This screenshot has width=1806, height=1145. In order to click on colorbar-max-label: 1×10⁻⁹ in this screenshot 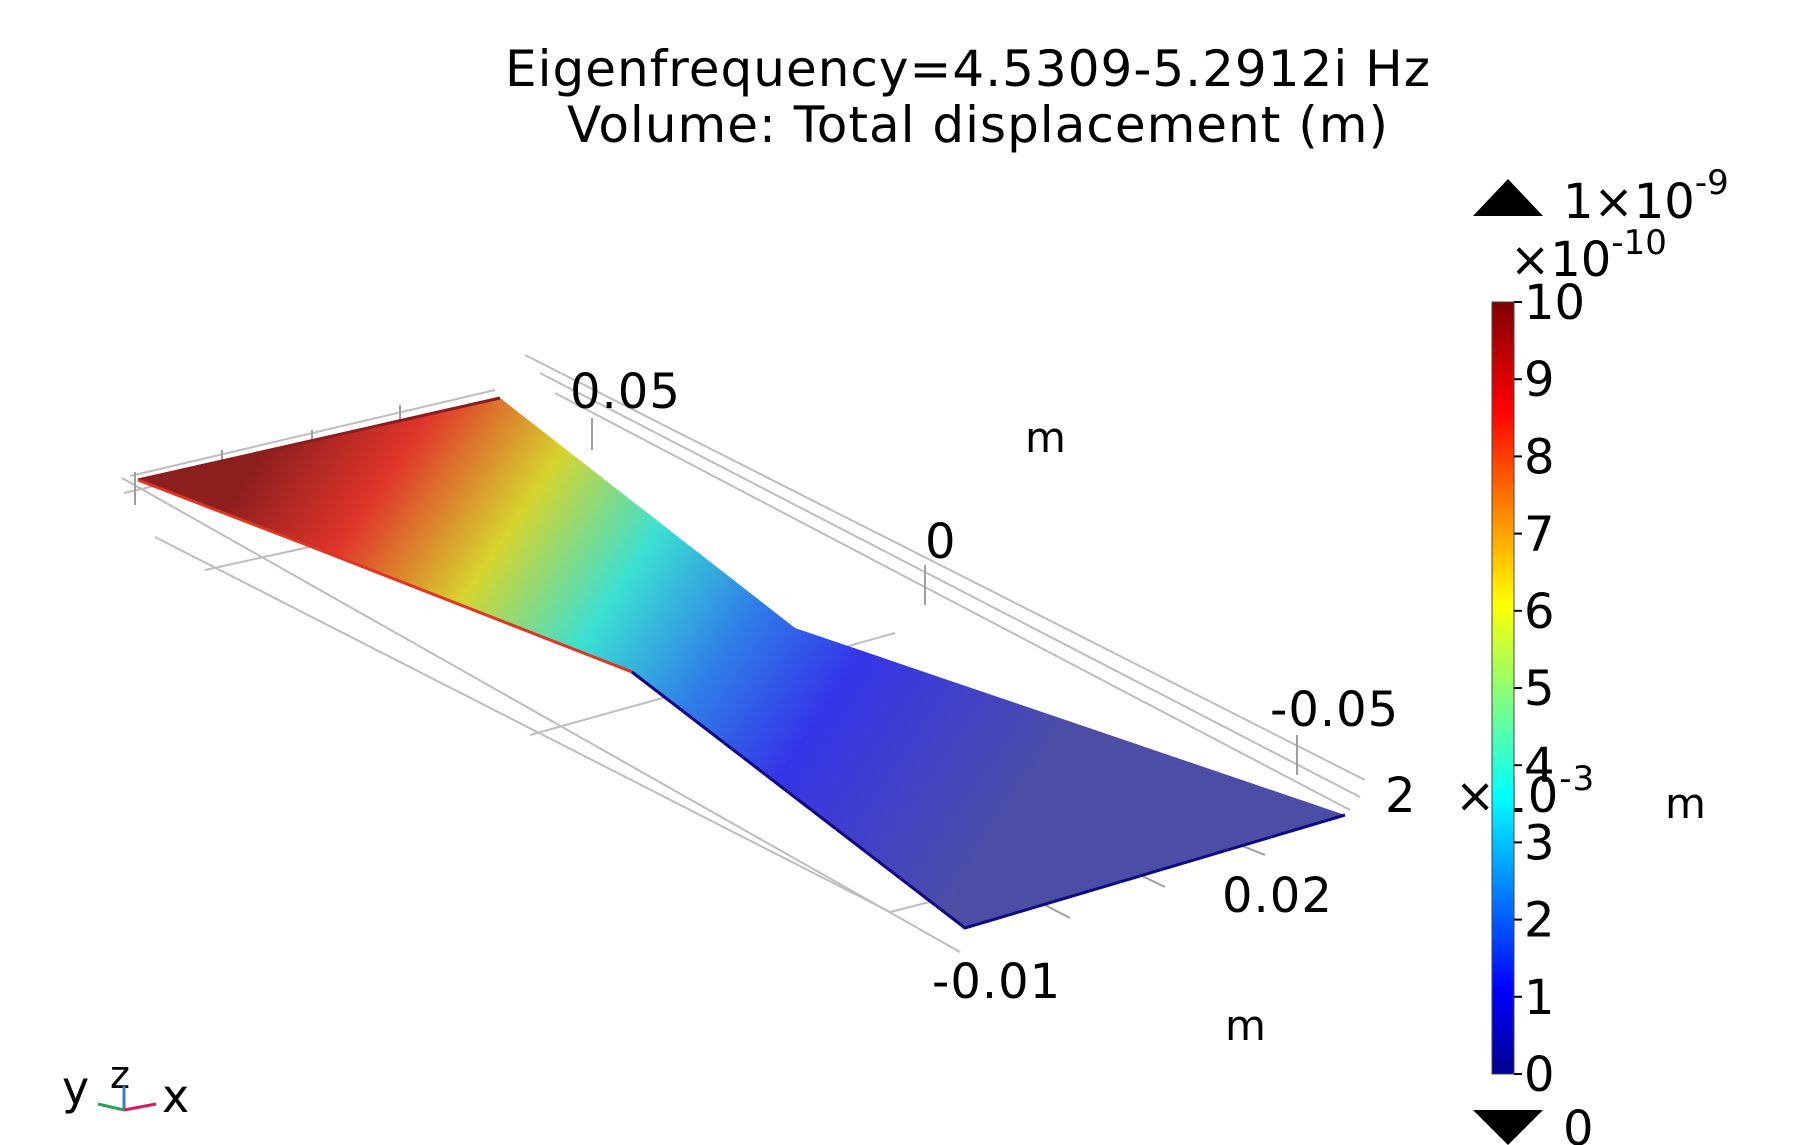, I will do `click(1646, 196)`.